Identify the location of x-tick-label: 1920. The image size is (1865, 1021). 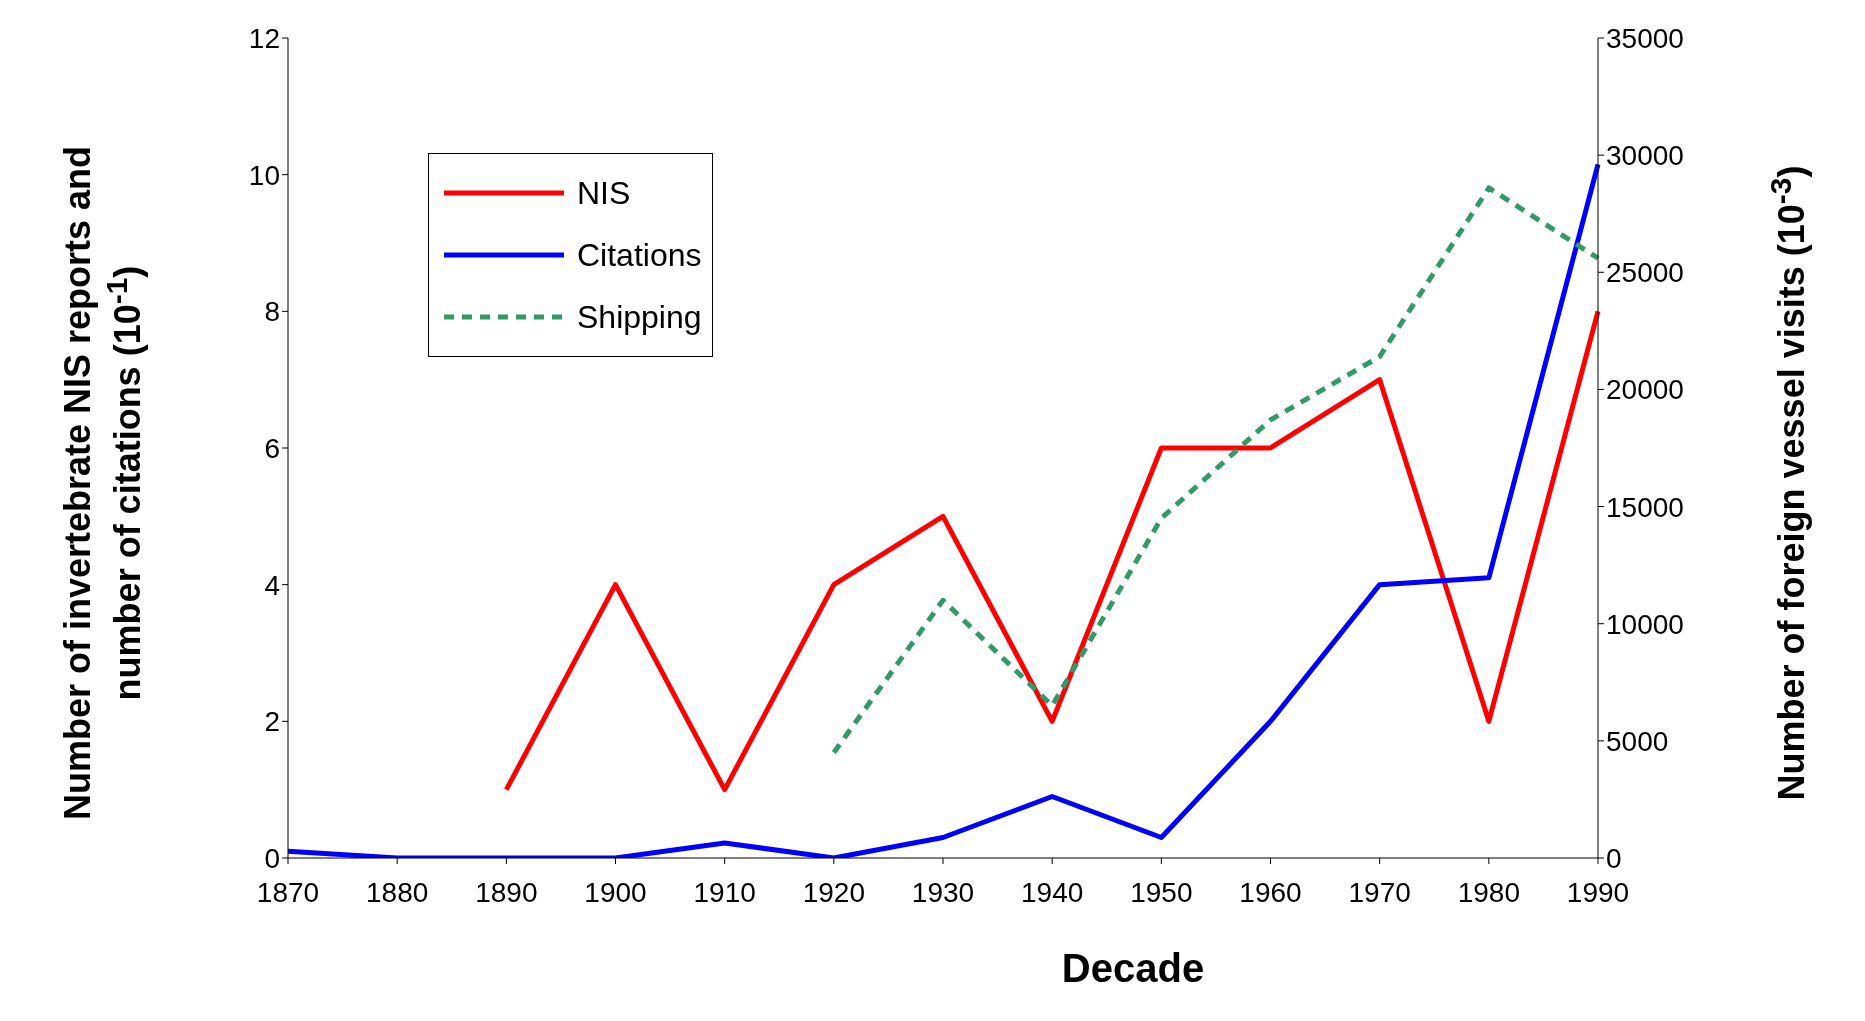
(833, 892).